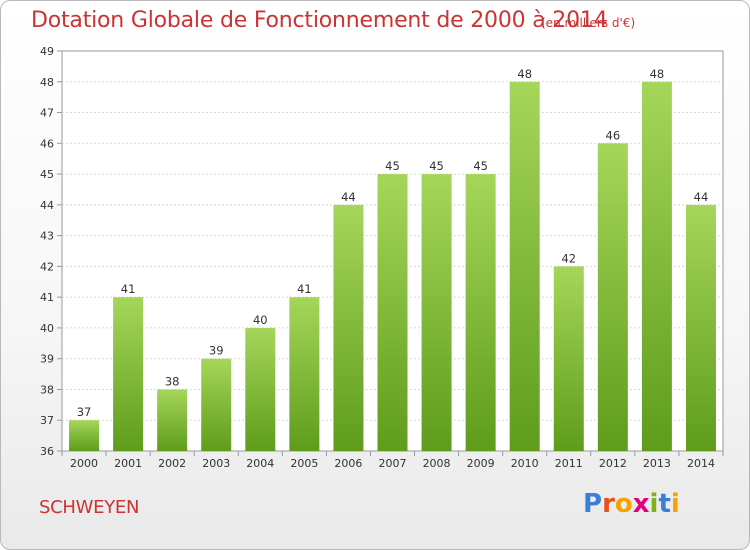 This screenshot has width=750, height=550. I want to click on x-tick-label: 2011, so click(569, 463).